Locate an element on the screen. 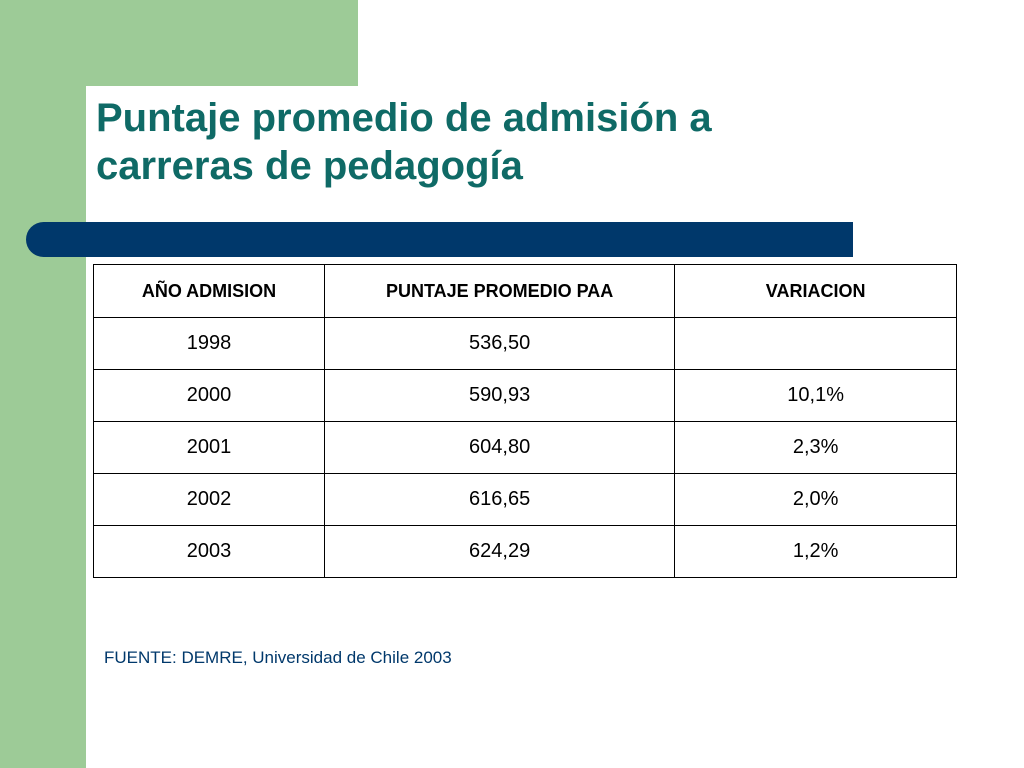 This screenshot has width=1024, height=768. header-year: AÑO ADMISION is located at coordinates (209, 291).